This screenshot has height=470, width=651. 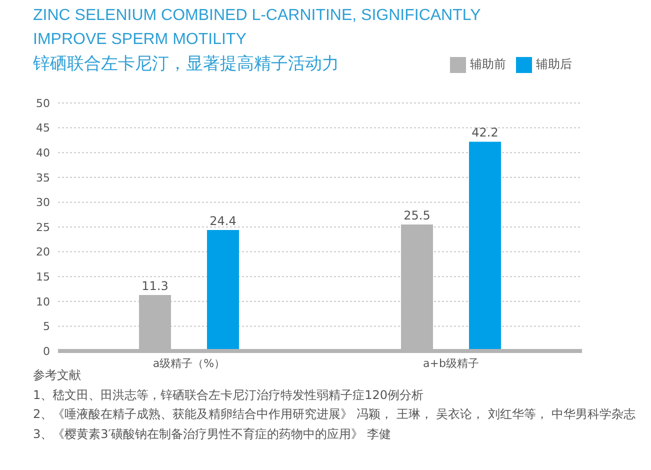 I want to click on y-tick-label: 30, so click(x=43, y=203).